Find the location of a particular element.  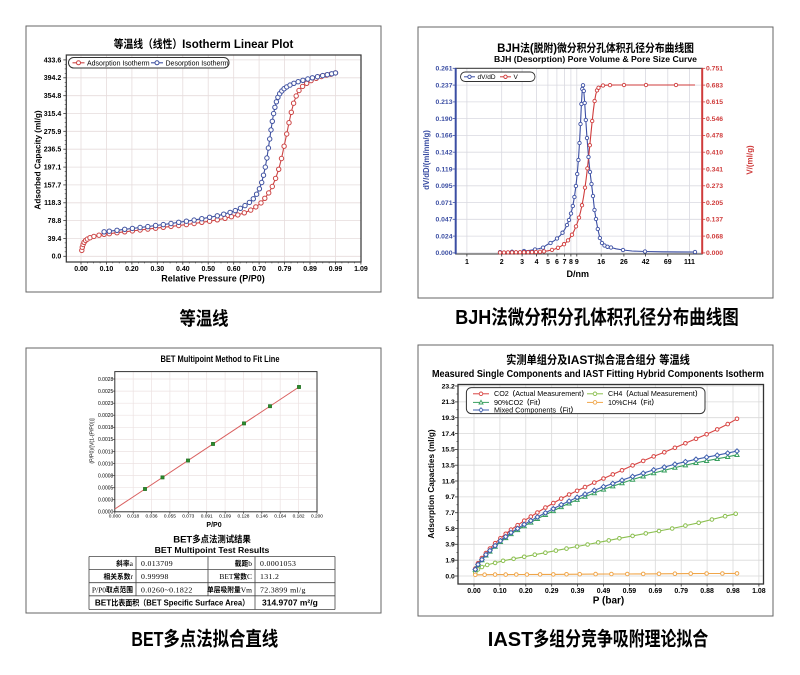

svg-text: 394.2 is located at coordinates (53, 78).